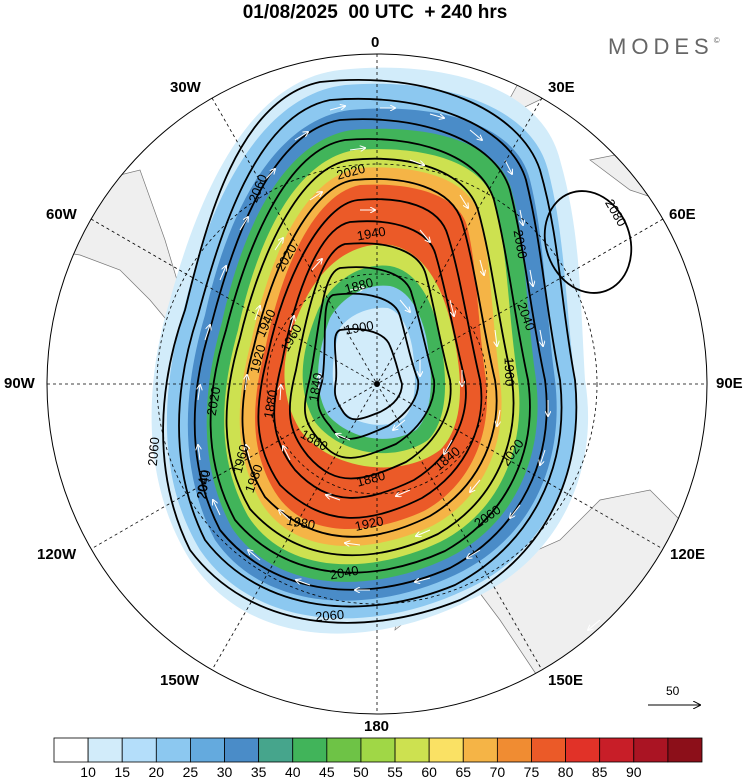 The height and width of the screenshot is (782, 750). Describe the element at coordinates (381, 12) in the screenshot. I see `title-time: 00 UTC` at that location.